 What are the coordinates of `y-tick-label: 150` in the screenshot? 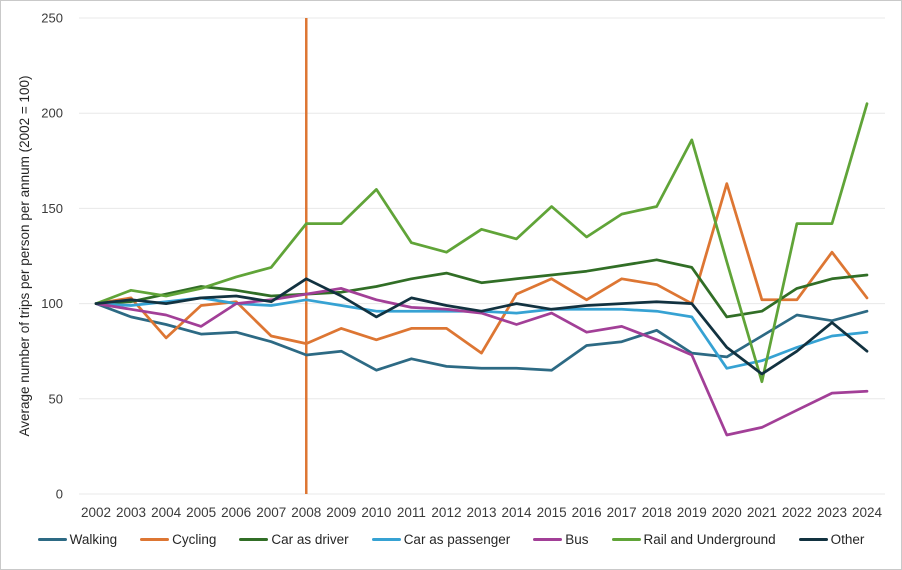 It's located at (52, 208).